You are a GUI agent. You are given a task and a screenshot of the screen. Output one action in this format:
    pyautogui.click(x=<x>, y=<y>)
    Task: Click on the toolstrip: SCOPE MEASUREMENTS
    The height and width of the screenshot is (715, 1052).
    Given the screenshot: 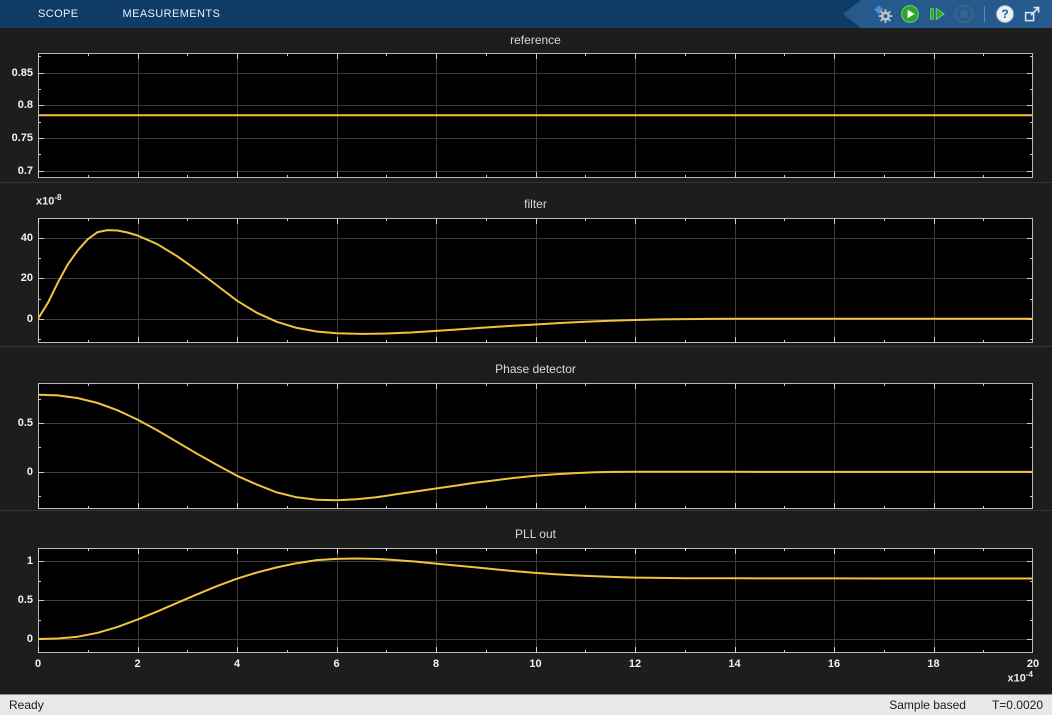 What is the action you would take?
    pyautogui.click(x=526, y=14)
    